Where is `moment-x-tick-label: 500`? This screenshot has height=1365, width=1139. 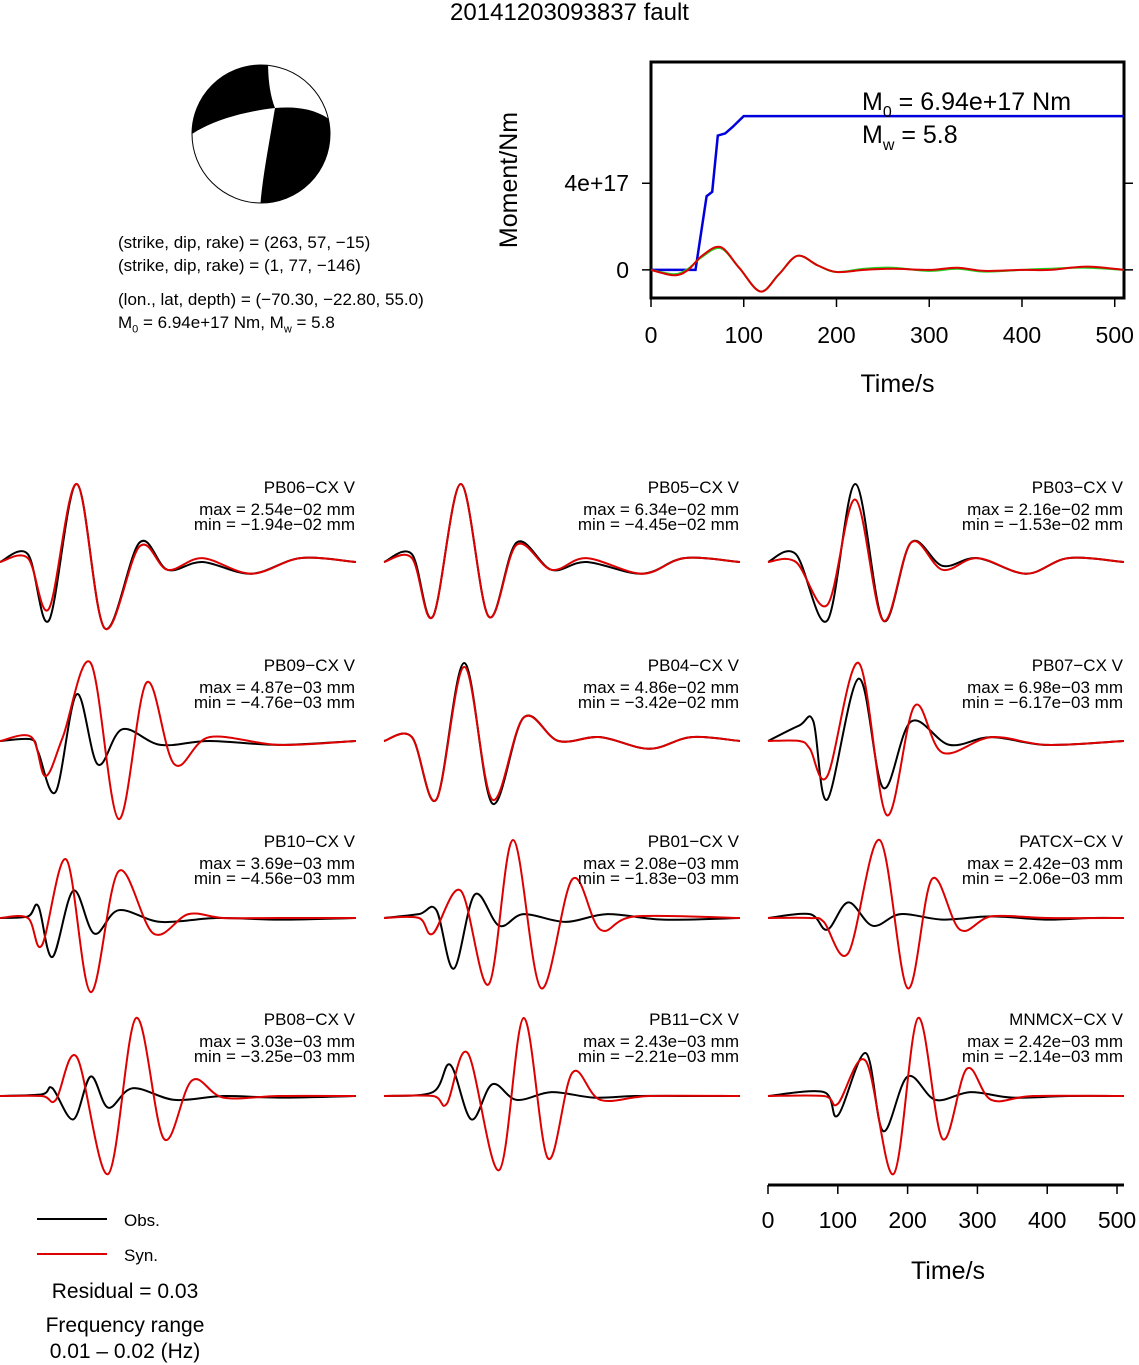
moment-x-tick-label: 500 is located at coordinates (1115, 335).